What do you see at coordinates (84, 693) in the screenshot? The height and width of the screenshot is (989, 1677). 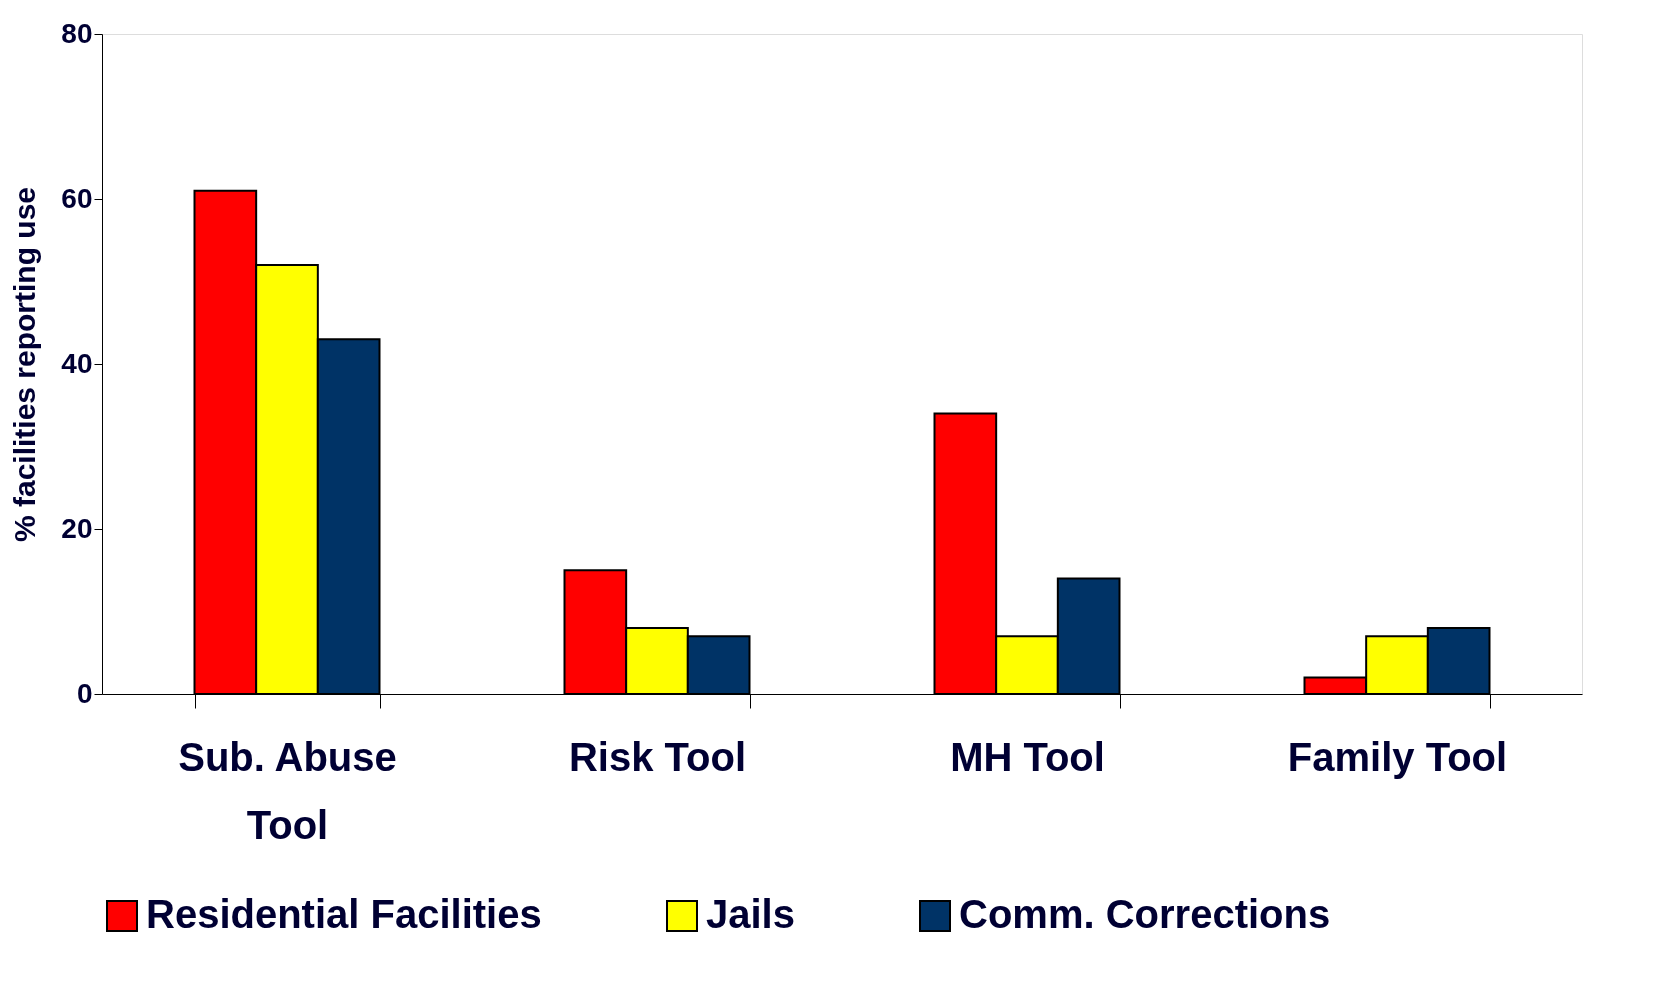 I see `y-tick-label: 0` at bounding box center [84, 693].